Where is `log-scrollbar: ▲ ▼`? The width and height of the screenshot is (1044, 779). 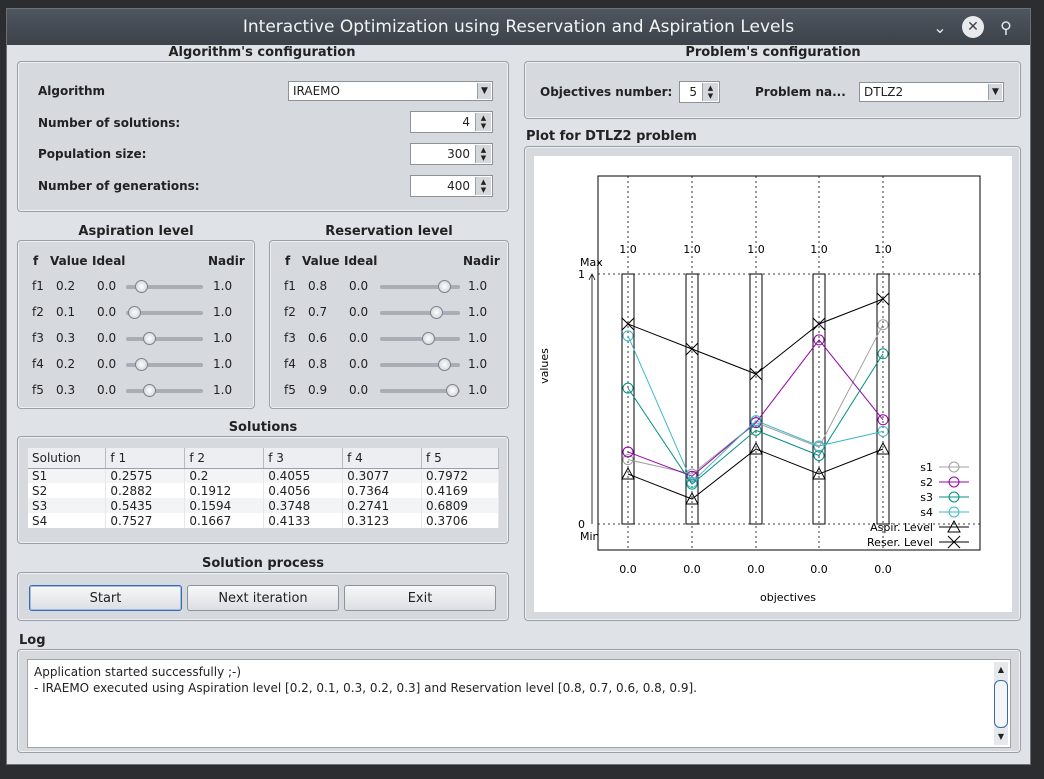 log-scrollbar: ▲ ▼ is located at coordinates (1001, 703).